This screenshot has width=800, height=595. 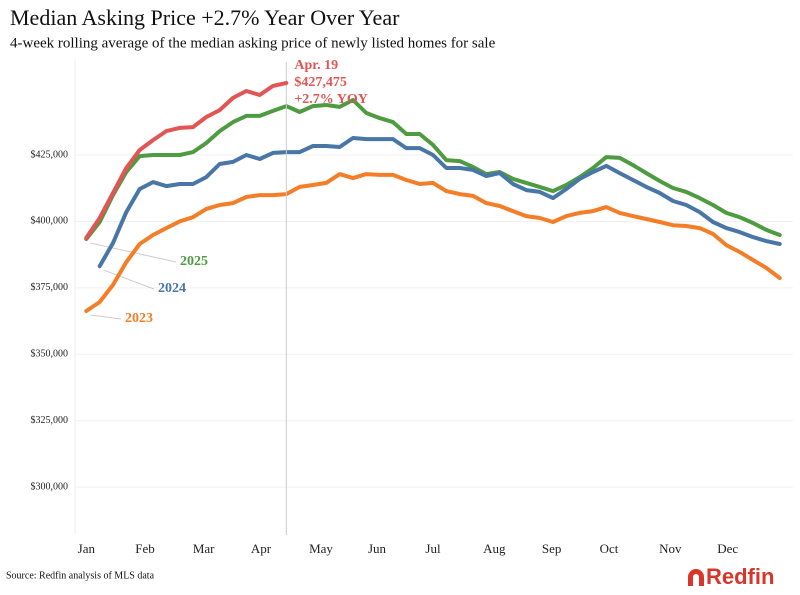 I want to click on y-tick-label: $325,000, so click(x=50, y=420).